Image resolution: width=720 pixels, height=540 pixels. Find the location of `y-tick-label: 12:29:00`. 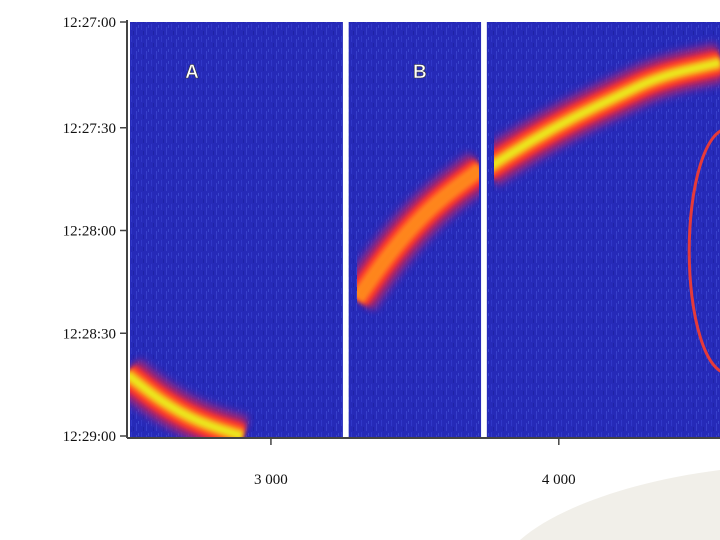

y-tick-label: 12:29:00 is located at coordinates (89, 437).